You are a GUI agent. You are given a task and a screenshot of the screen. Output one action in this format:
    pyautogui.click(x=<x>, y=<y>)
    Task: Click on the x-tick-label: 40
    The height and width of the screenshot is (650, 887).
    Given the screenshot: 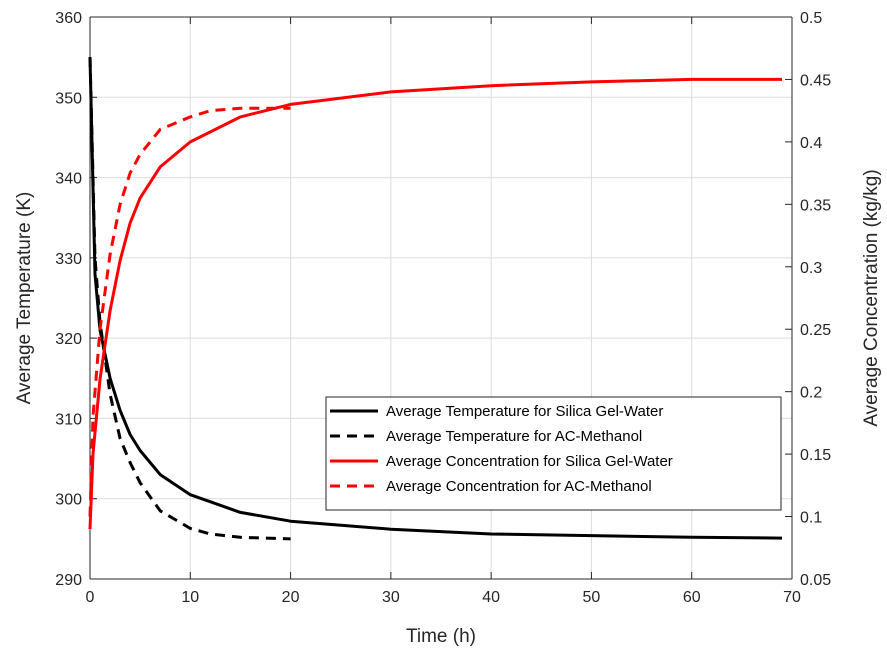 What is the action you would take?
    pyautogui.click(x=491, y=597)
    